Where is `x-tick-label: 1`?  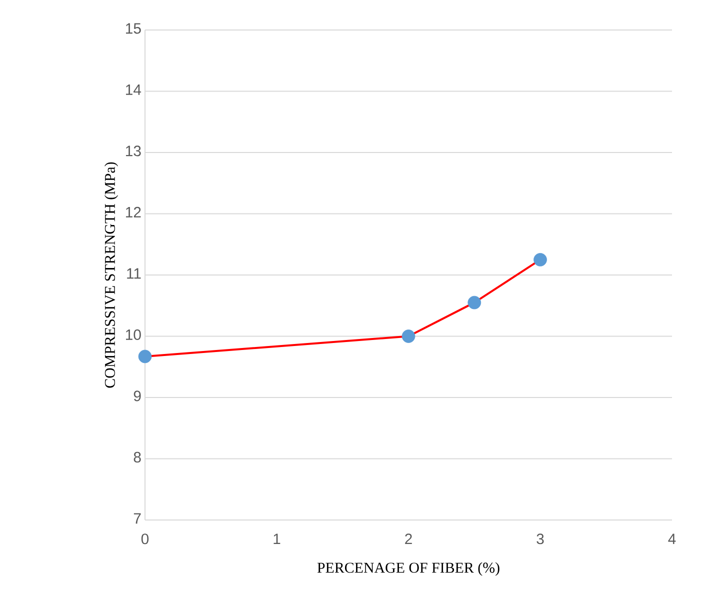 x-tick-label: 1 is located at coordinates (277, 539).